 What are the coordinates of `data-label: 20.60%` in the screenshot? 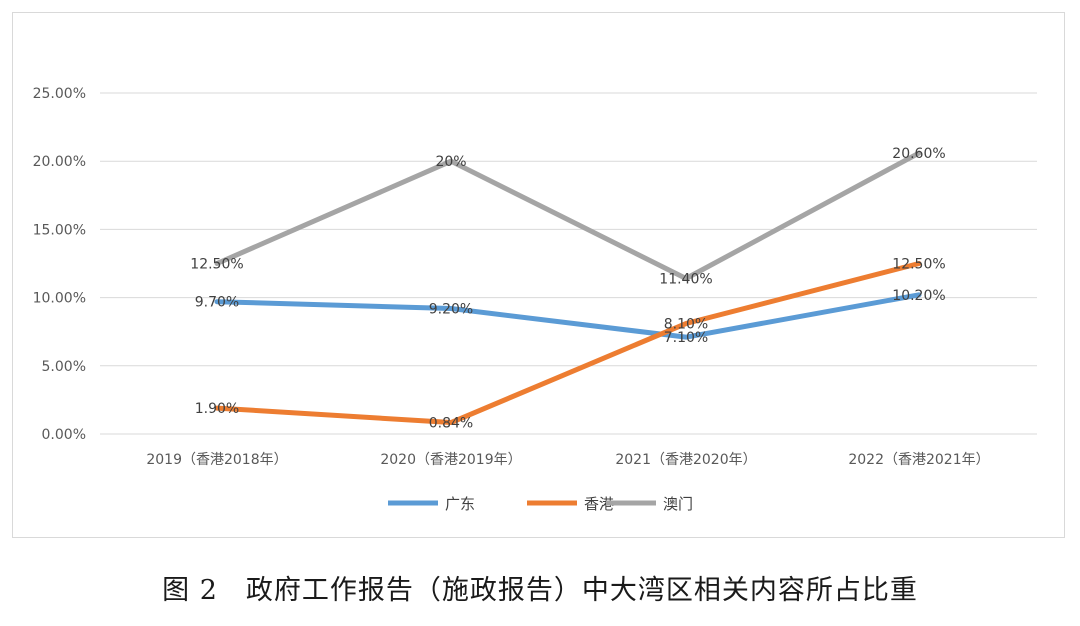 It's located at (918, 154).